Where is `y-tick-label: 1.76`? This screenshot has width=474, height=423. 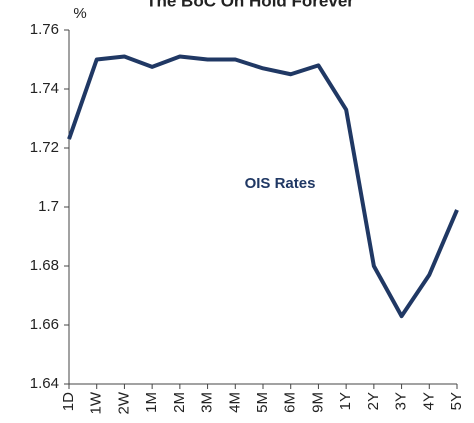 y-tick-label: 1.76 is located at coordinates (44, 29).